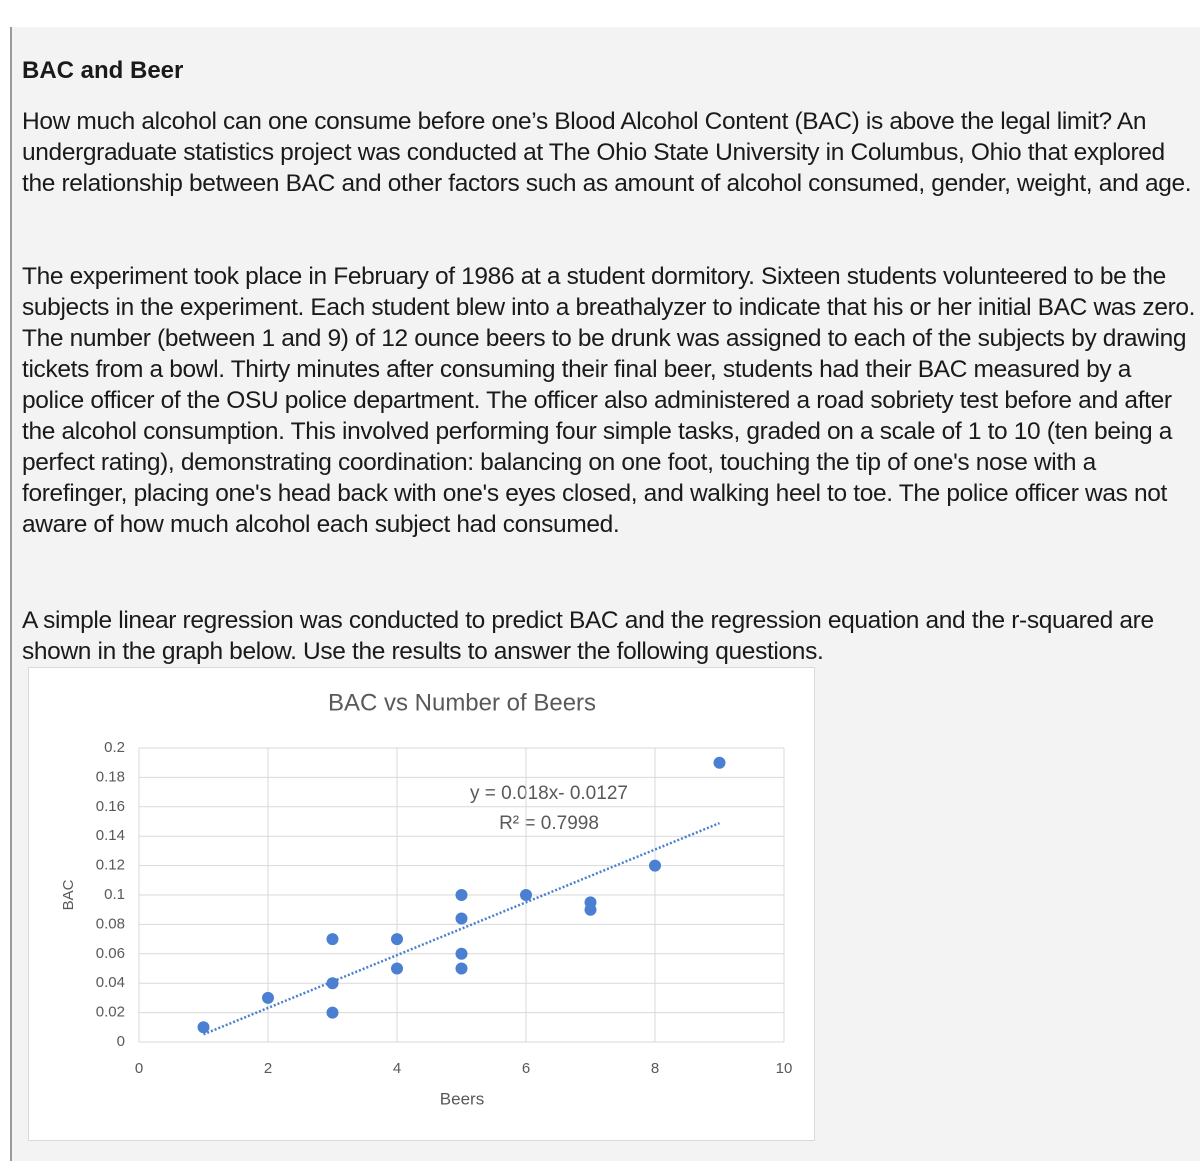 Image resolution: width=1200 pixels, height=1161 pixels. Describe the element at coordinates (114, 894) in the screenshot. I see `y-tick-label: 0.1` at that location.